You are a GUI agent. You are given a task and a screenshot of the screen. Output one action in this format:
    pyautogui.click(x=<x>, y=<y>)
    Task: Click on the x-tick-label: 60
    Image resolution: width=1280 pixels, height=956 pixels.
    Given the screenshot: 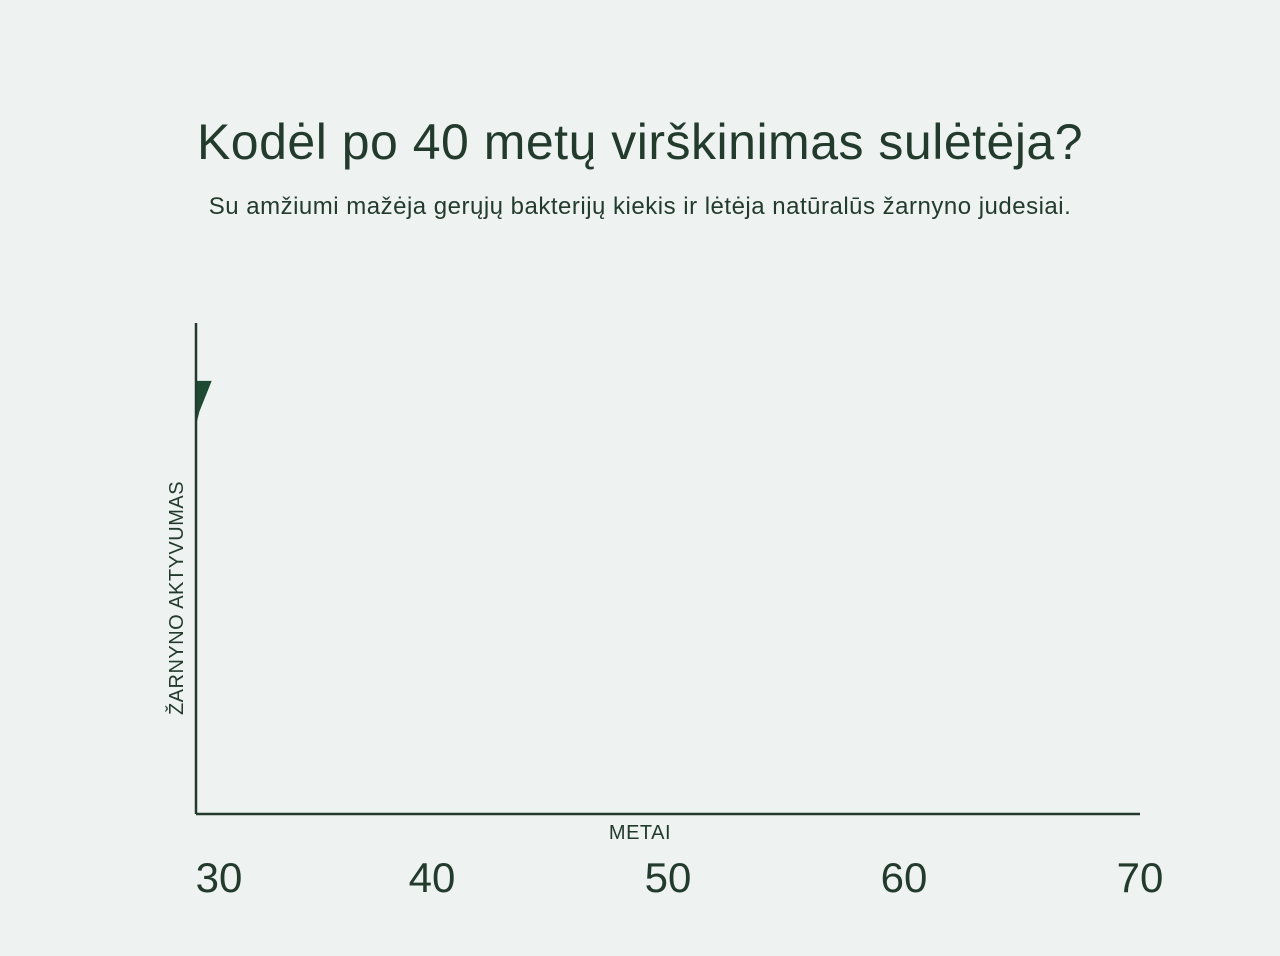 What is the action you would take?
    pyautogui.click(x=904, y=877)
    